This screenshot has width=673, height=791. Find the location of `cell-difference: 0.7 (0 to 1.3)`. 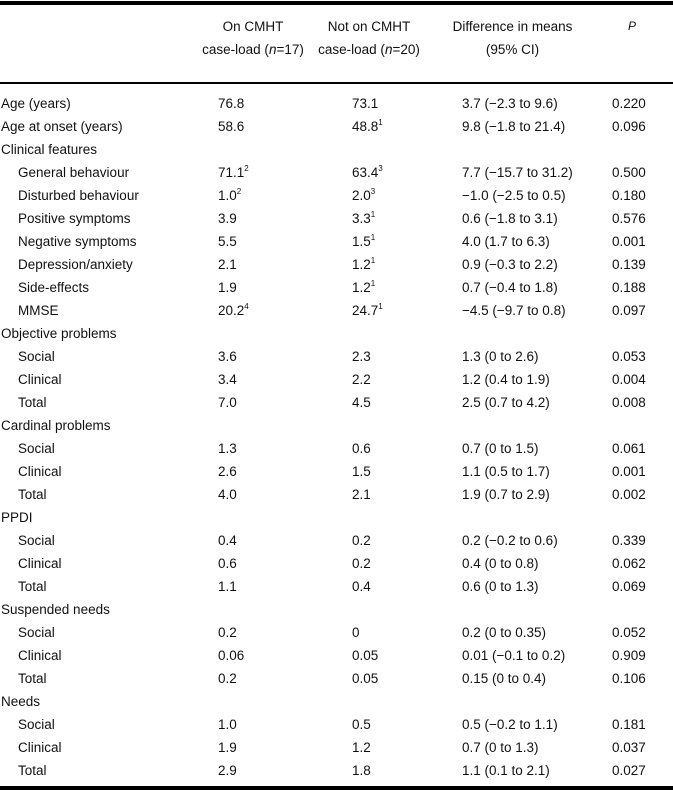

cell-difference: 0.7 (0 to 1.3) is located at coordinates (500, 747).